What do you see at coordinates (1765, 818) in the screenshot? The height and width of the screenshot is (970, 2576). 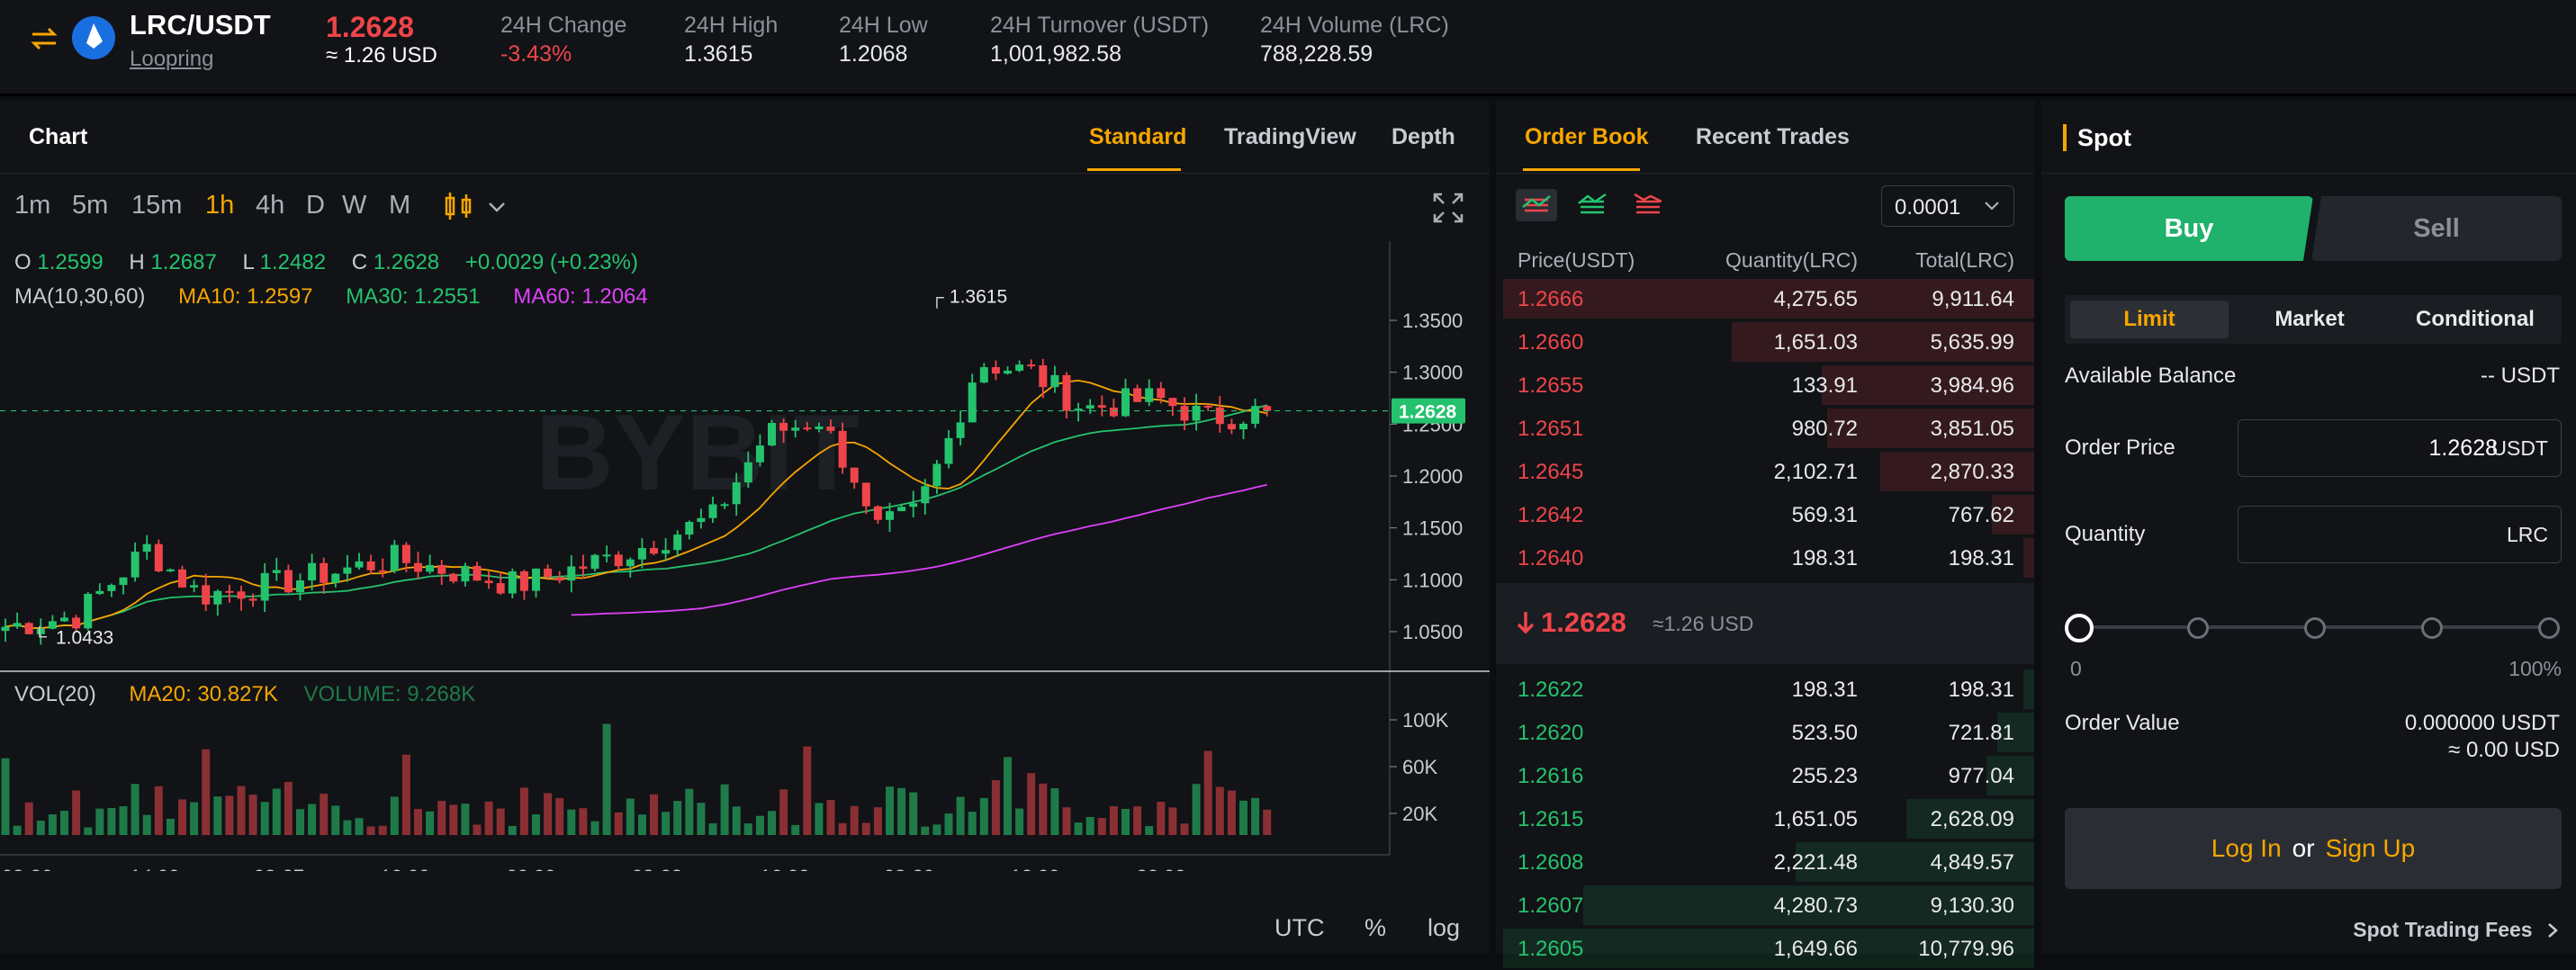 I see `bid-row: 1.2615 1,651.05 2,628.09` at bounding box center [1765, 818].